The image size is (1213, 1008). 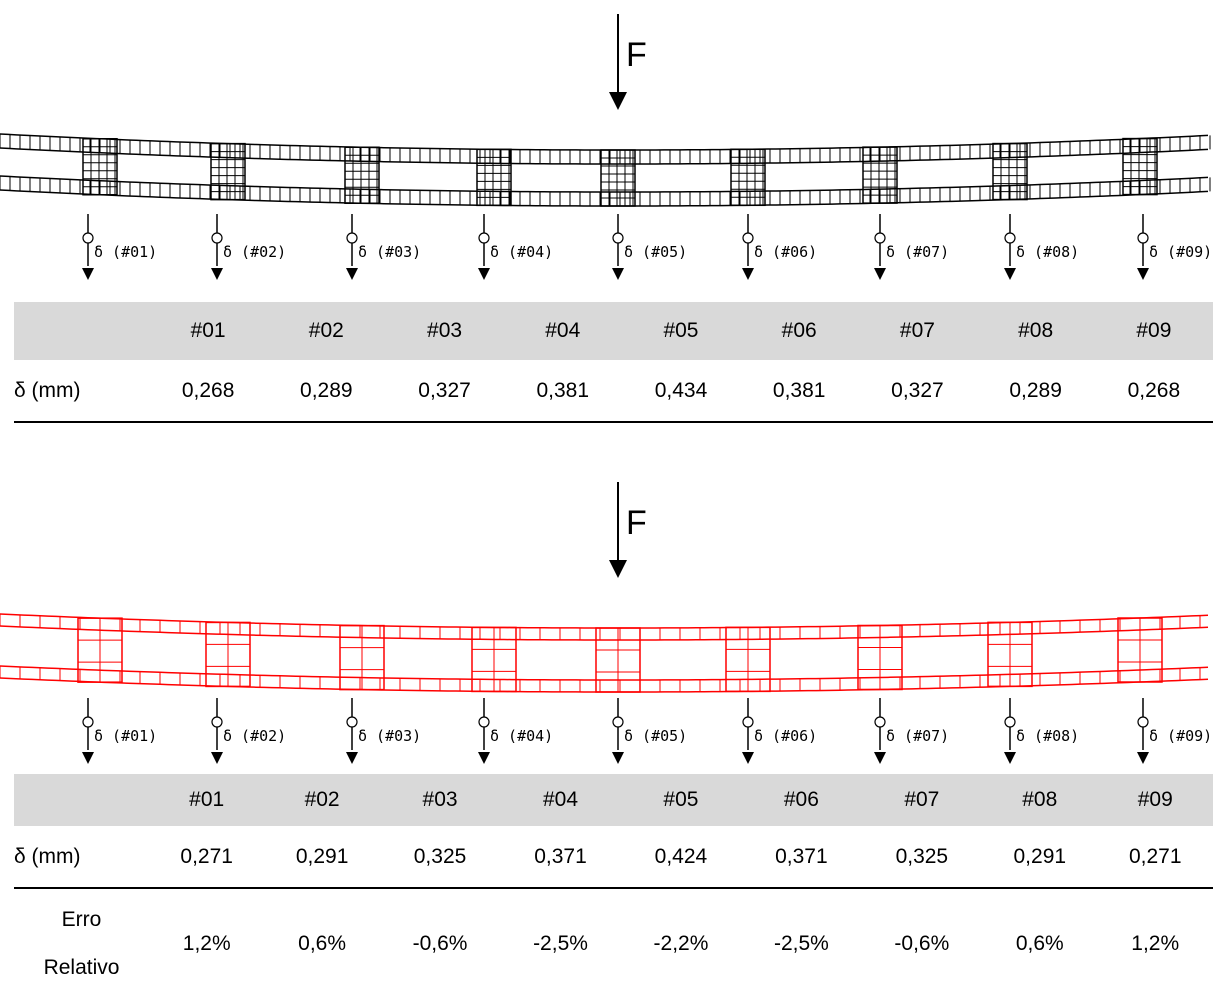 What do you see at coordinates (322, 800) in the screenshot?
I see `column-header: #02` at bounding box center [322, 800].